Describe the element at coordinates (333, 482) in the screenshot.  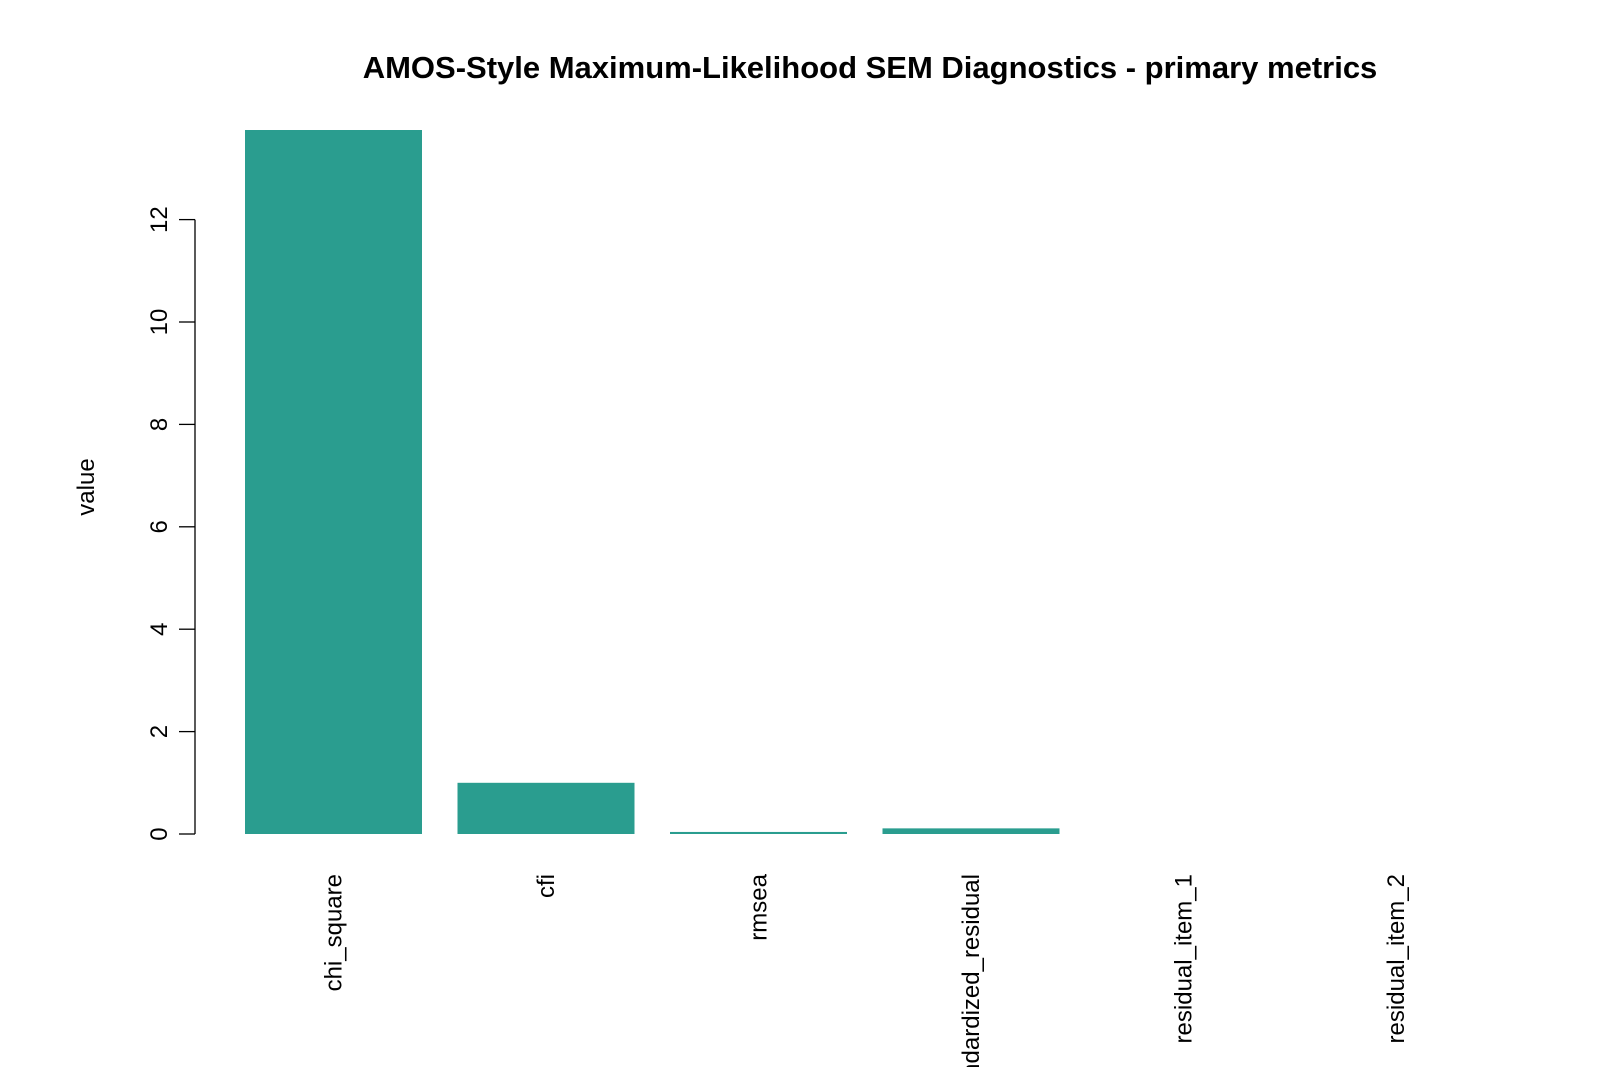
I see `bar-chi-square` at that location.